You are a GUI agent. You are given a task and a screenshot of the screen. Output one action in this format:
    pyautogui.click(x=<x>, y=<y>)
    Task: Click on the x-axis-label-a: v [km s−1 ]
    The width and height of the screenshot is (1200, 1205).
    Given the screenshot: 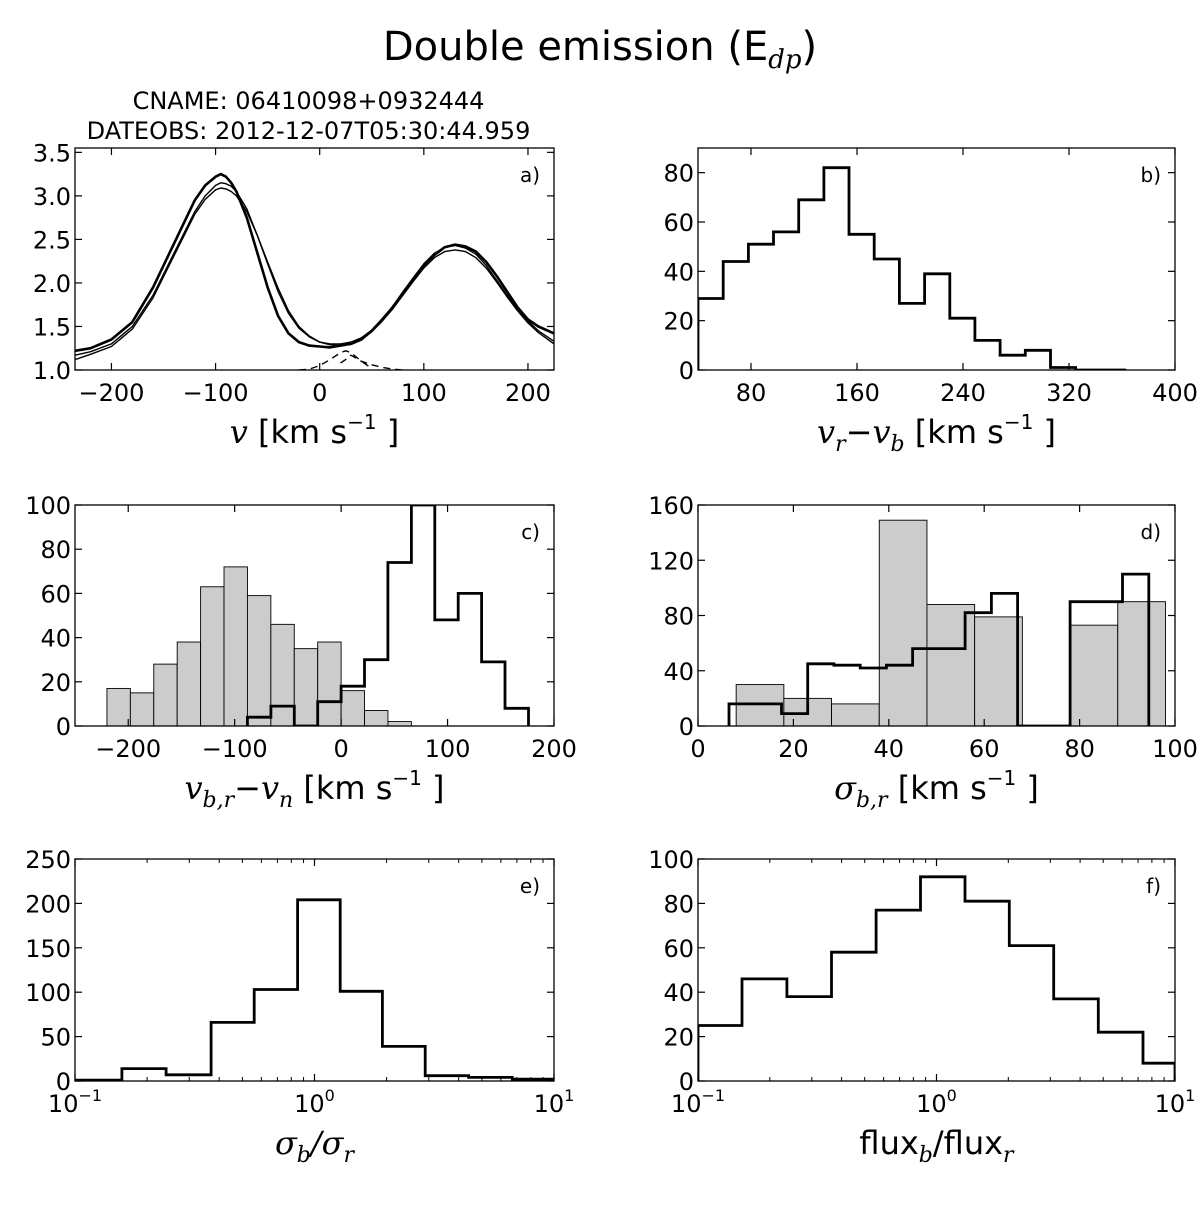 What is the action you would take?
    pyautogui.click(x=314, y=430)
    